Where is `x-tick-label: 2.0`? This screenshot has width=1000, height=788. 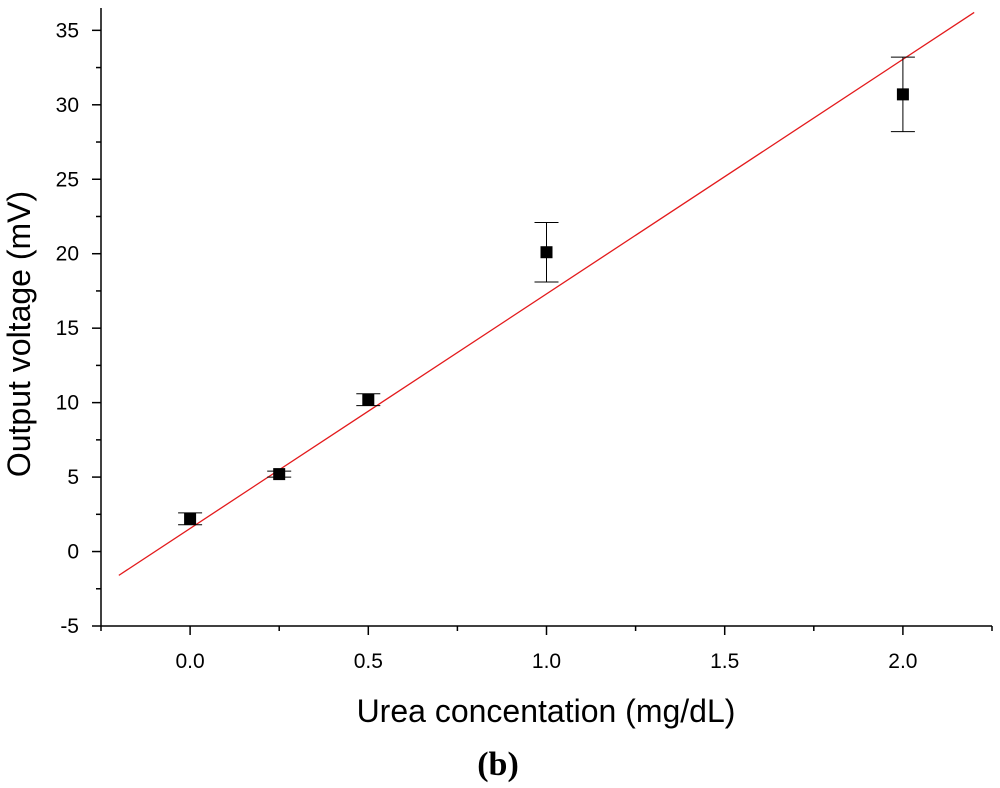 x-tick-label: 2.0 is located at coordinates (902, 661).